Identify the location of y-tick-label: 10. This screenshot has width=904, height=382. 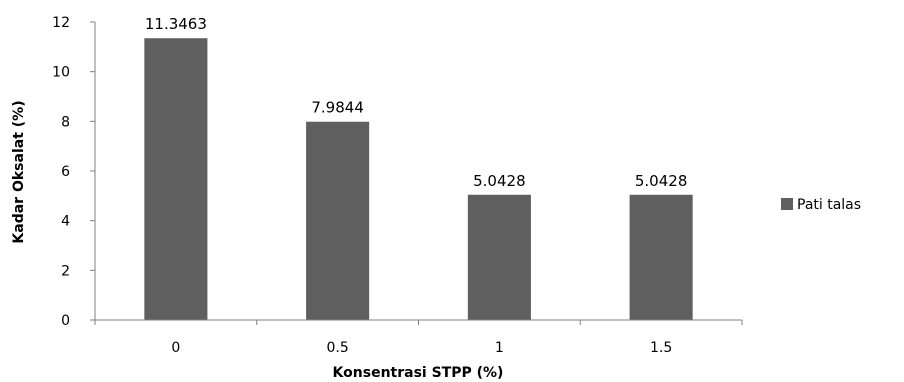
(61, 73).